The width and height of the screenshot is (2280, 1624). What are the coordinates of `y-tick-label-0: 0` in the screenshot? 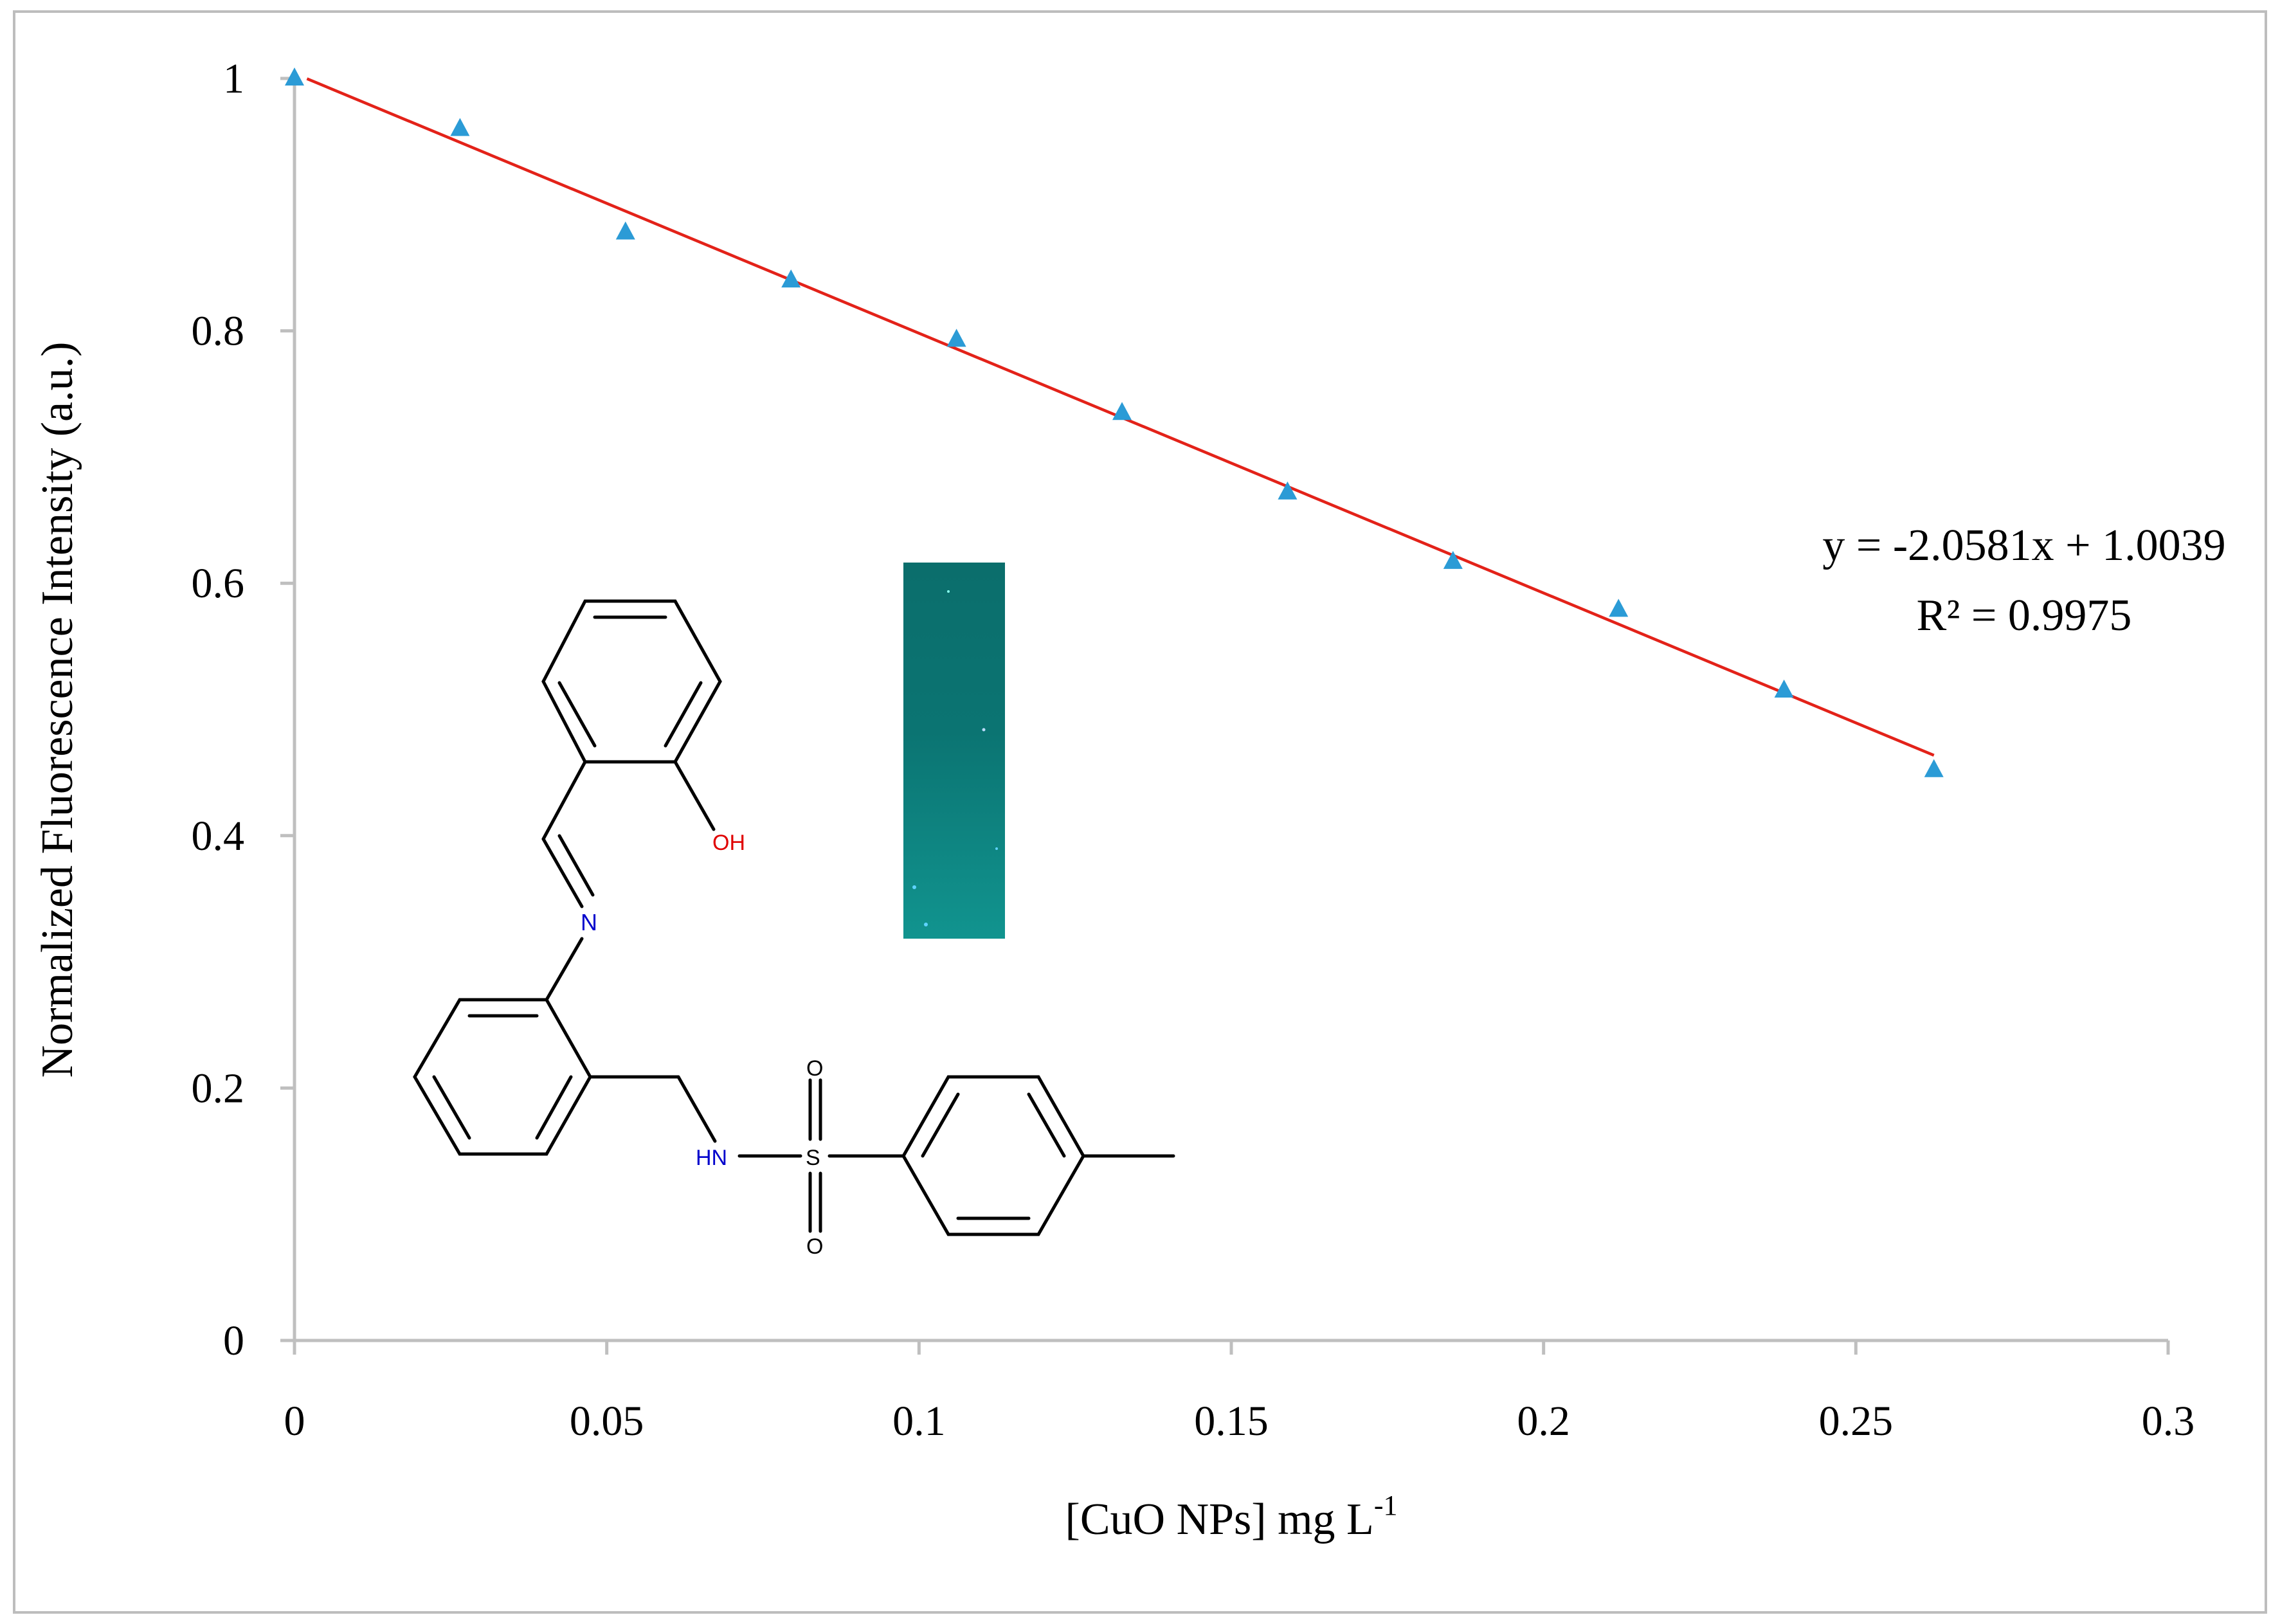 It's located at (233, 1340).